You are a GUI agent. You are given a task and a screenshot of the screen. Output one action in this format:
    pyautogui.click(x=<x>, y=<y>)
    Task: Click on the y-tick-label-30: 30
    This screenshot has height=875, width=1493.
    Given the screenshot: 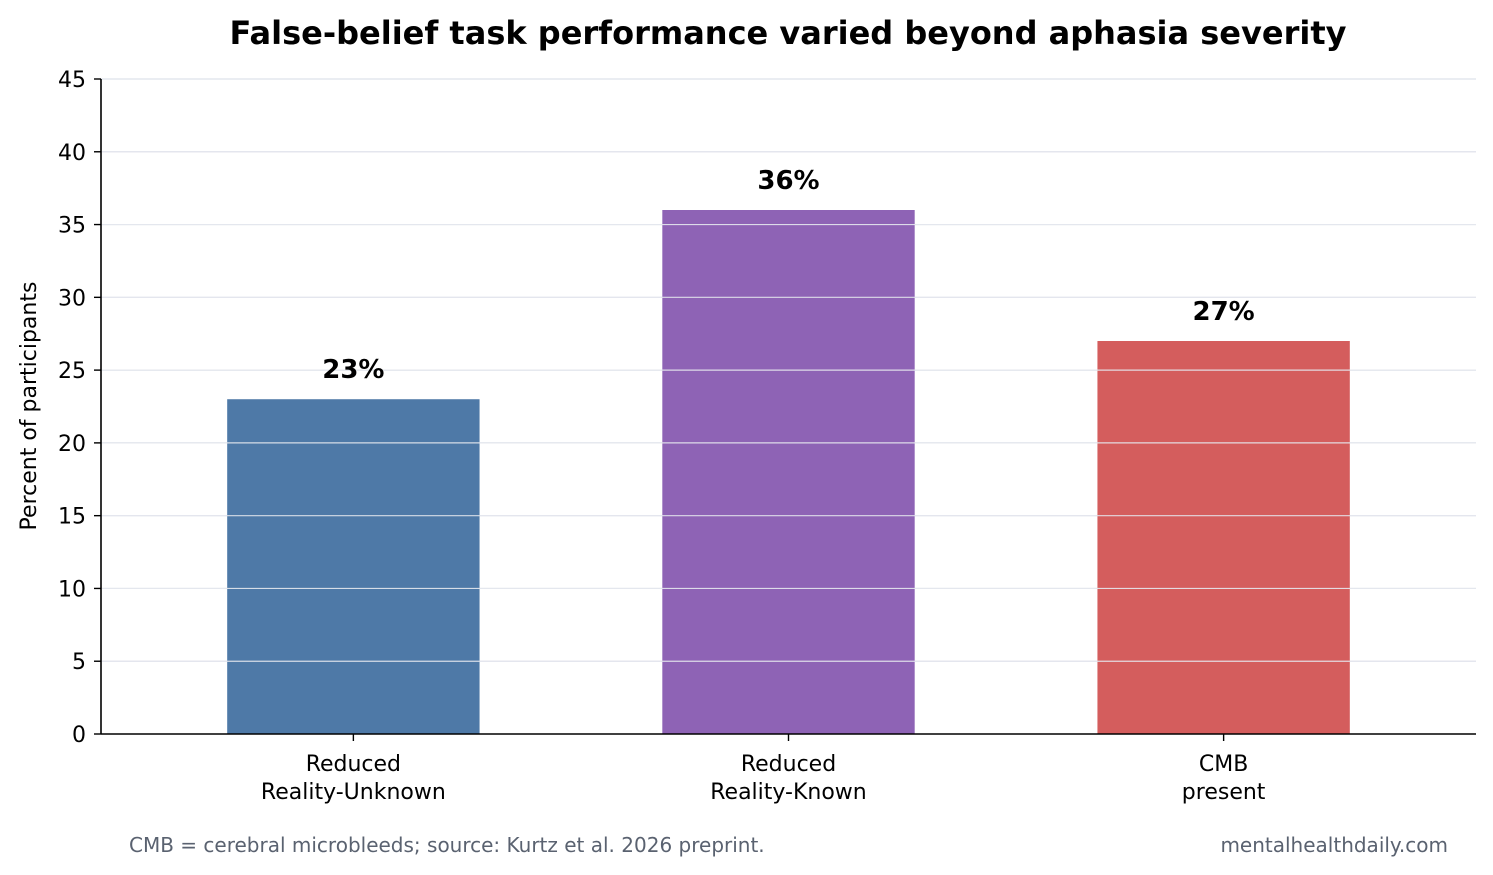 What is the action you would take?
    pyautogui.click(x=72, y=298)
    